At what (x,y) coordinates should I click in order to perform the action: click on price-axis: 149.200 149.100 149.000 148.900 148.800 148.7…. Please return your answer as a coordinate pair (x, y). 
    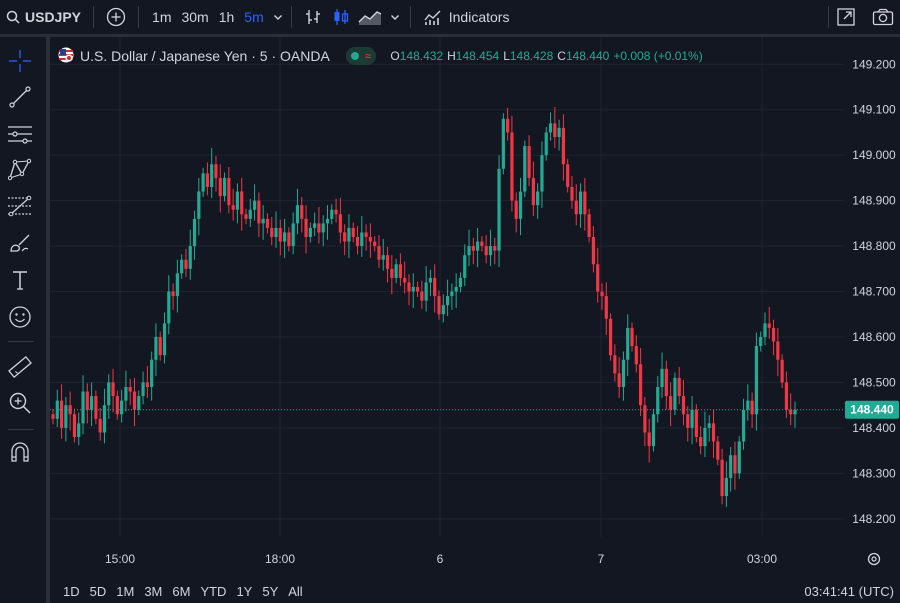
    Looking at the image, I should click on (872, 305).